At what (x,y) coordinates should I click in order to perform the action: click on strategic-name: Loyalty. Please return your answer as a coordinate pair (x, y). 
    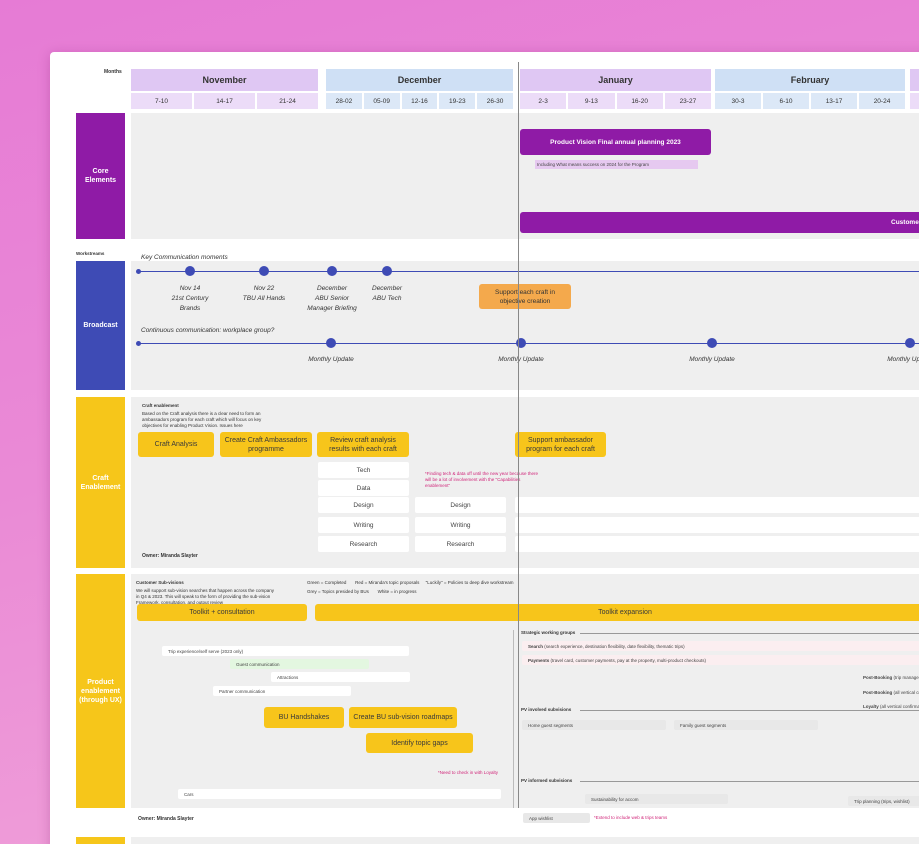
    Looking at the image, I should click on (871, 706).